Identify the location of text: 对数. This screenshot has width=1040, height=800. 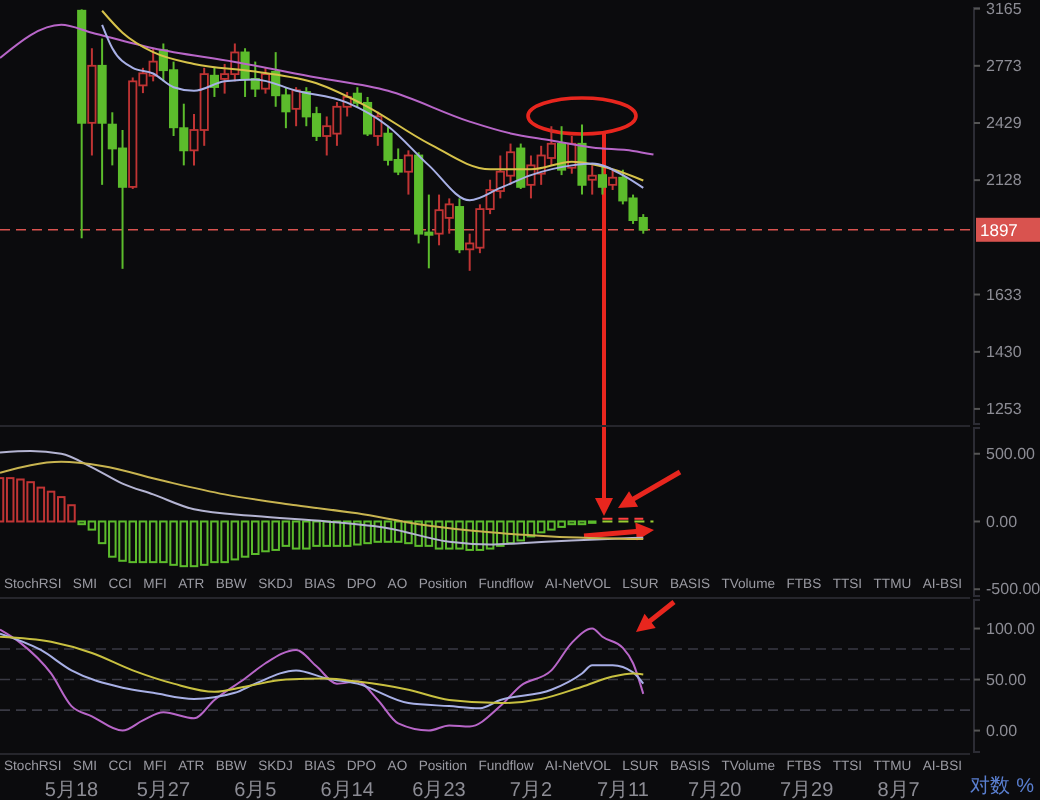
(990, 786).